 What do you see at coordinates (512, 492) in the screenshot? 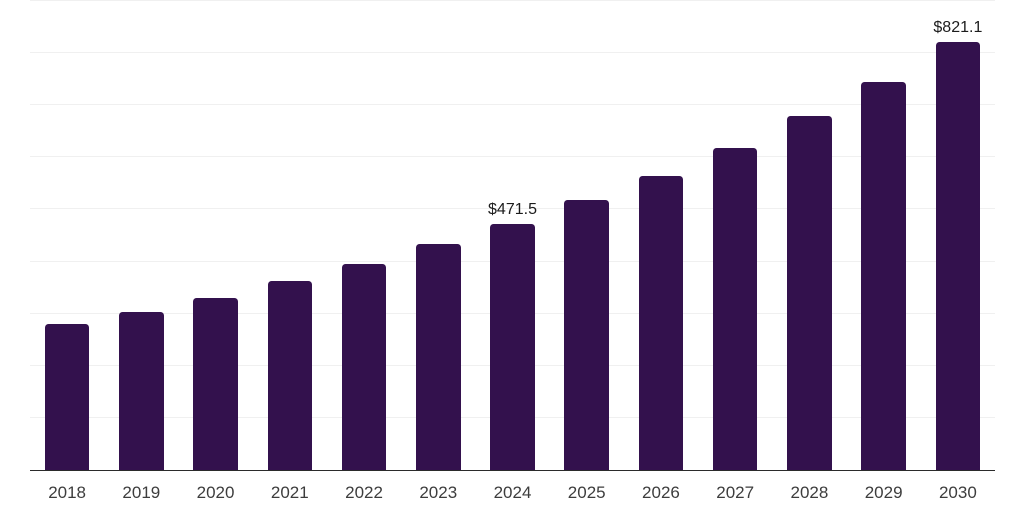
I see `x-tick-label-2024: 2024` at bounding box center [512, 492].